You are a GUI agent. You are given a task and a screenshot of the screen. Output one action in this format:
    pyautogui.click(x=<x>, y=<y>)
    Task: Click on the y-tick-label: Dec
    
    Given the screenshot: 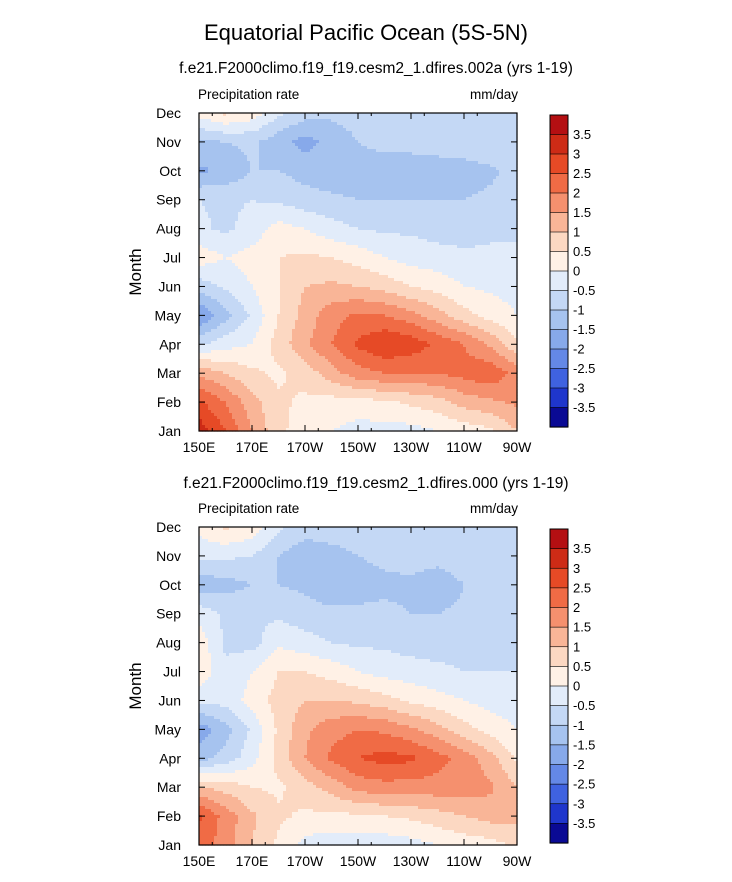 What is the action you would take?
    pyautogui.click(x=168, y=113)
    